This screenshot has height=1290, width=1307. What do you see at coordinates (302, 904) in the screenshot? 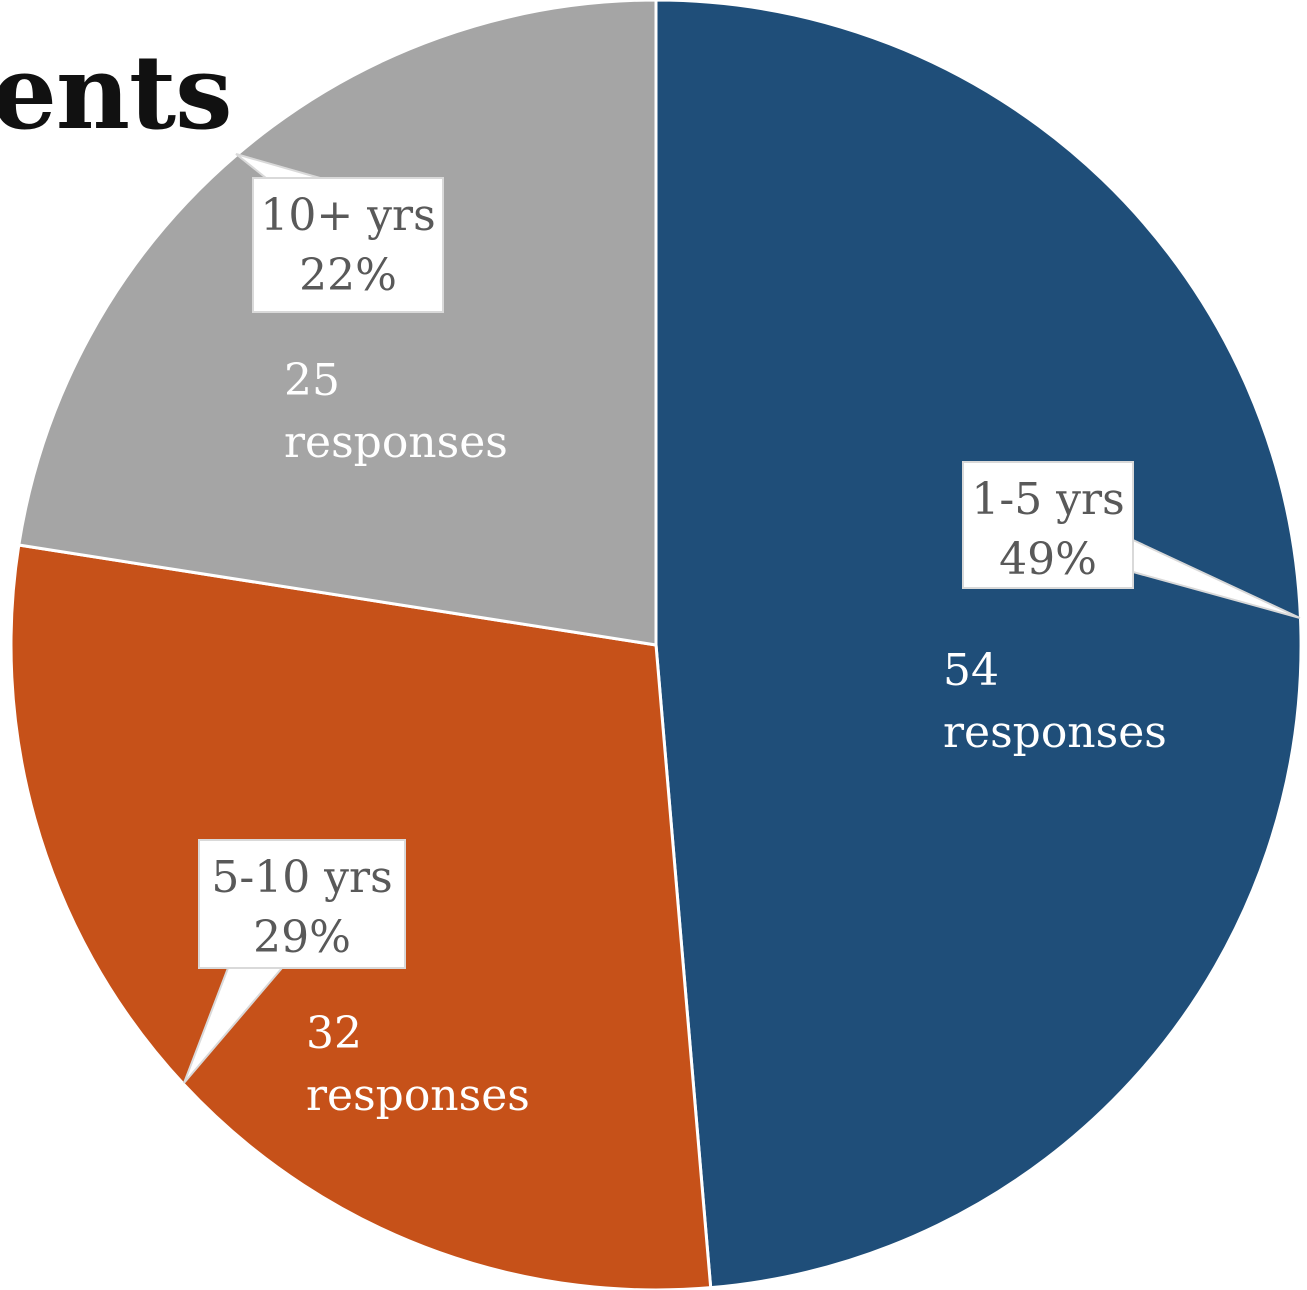
I see `callout-box-5-10-yrs` at bounding box center [302, 904].